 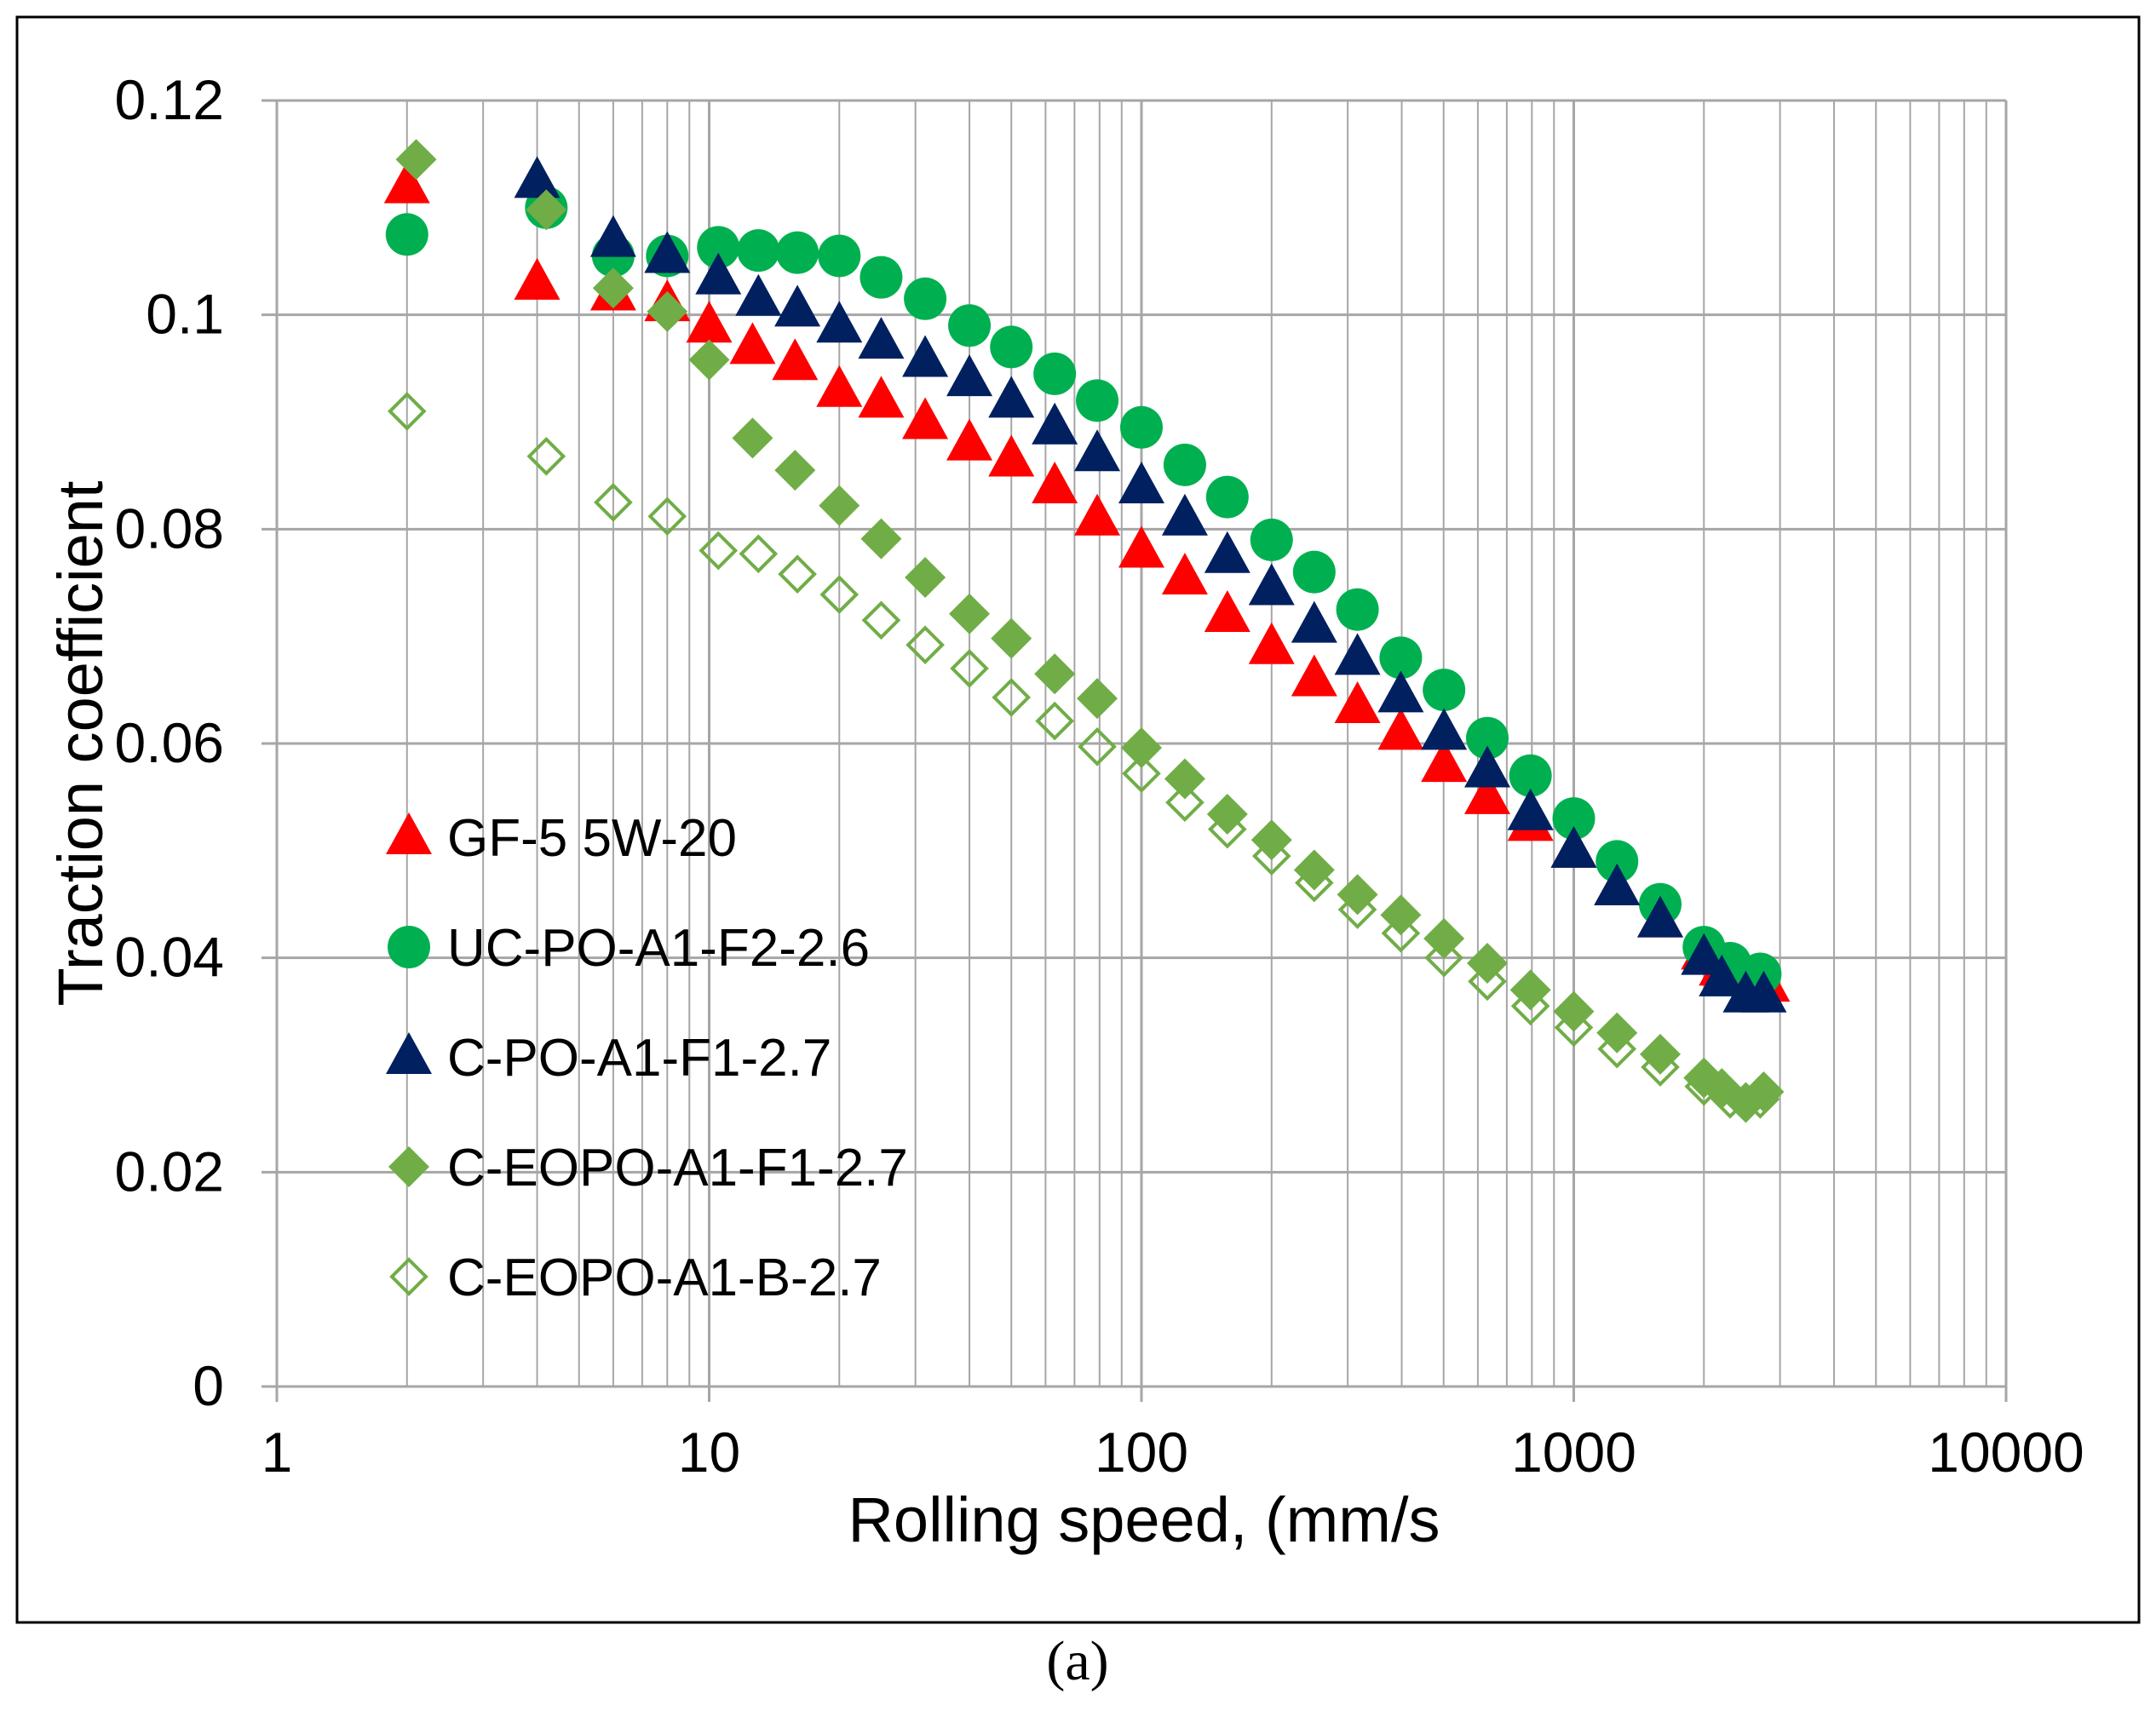 What do you see at coordinates (169, 528) in the screenshot?
I see `y-tick-label: 0.08` at bounding box center [169, 528].